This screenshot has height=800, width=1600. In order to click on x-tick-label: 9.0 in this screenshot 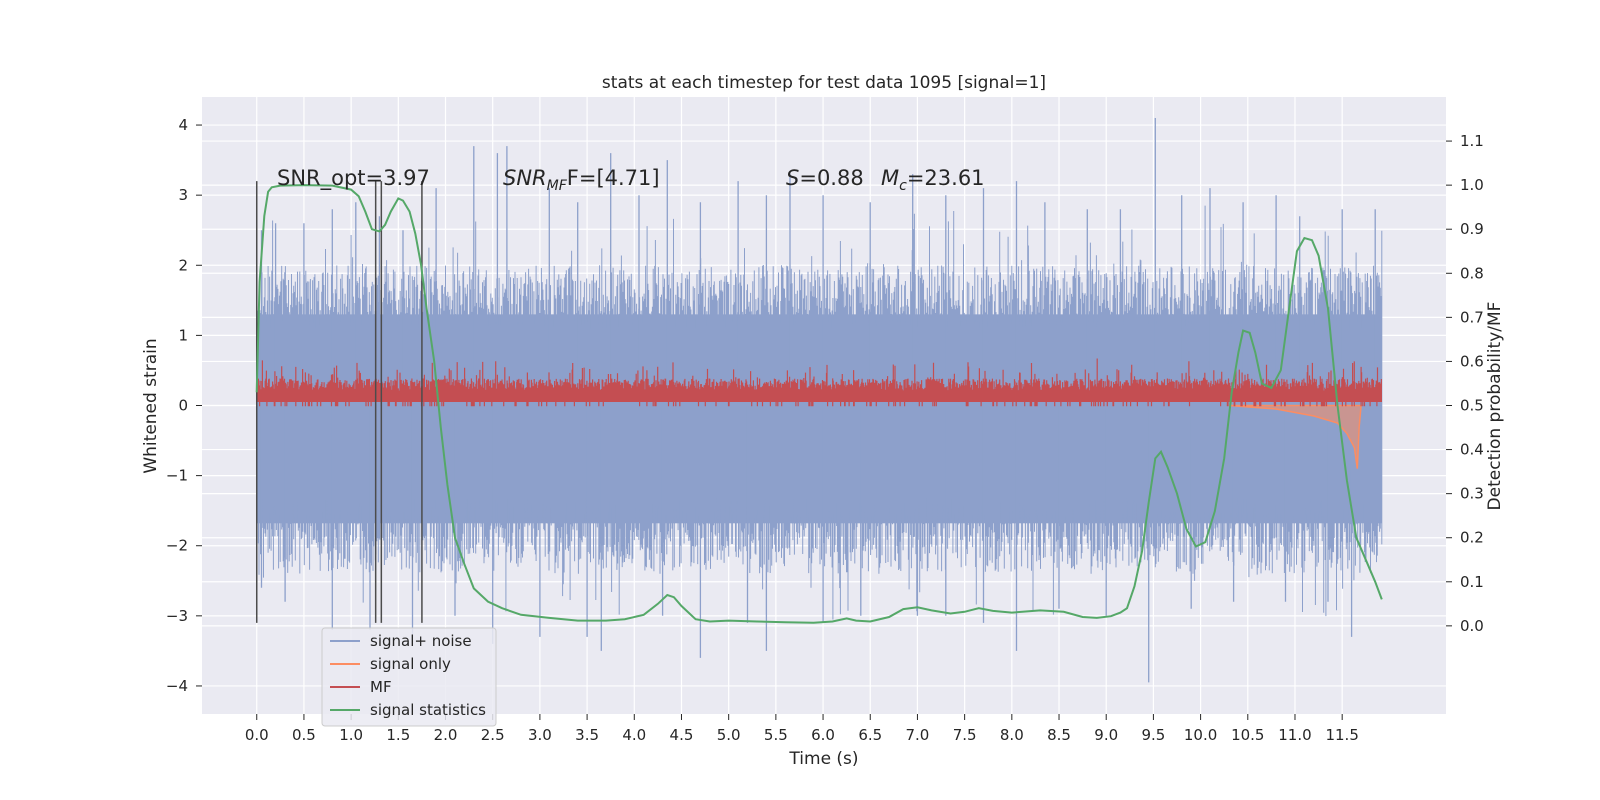, I will do `click(1106, 735)`.